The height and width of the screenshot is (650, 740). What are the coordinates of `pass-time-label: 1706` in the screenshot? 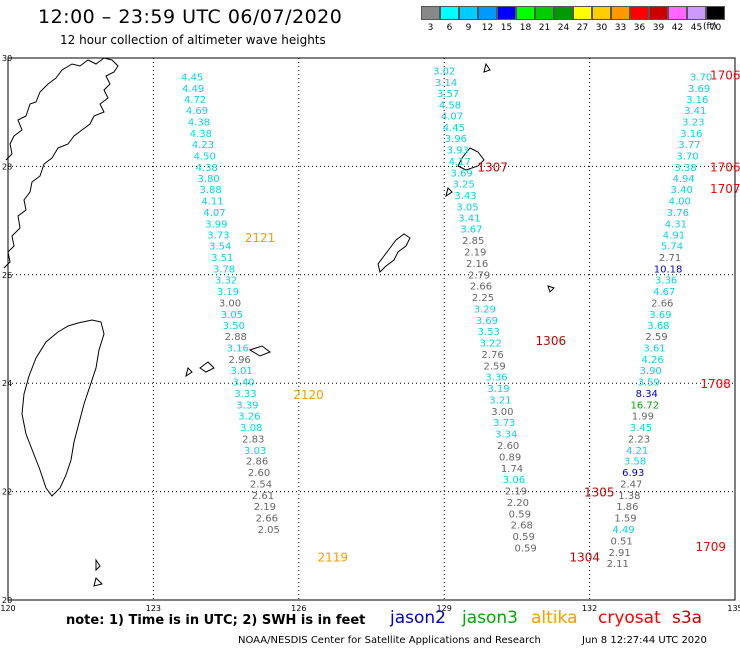 It's located at (725, 75).